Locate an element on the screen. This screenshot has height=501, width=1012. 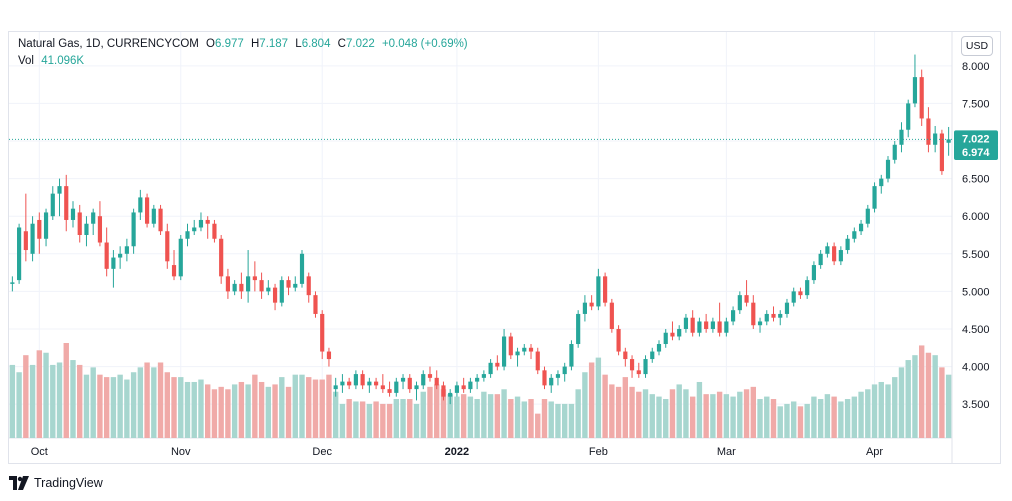
change-value: +0.048 (+0.69%) is located at coordinates (424, 44).